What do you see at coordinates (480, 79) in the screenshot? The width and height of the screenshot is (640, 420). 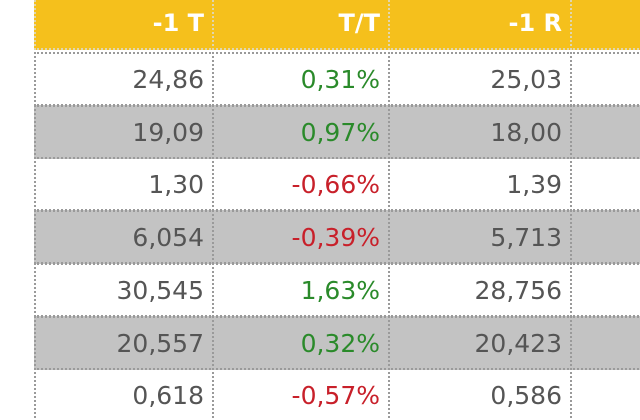 I see `value-cell: 25,03` at bounding box center [480, 79].